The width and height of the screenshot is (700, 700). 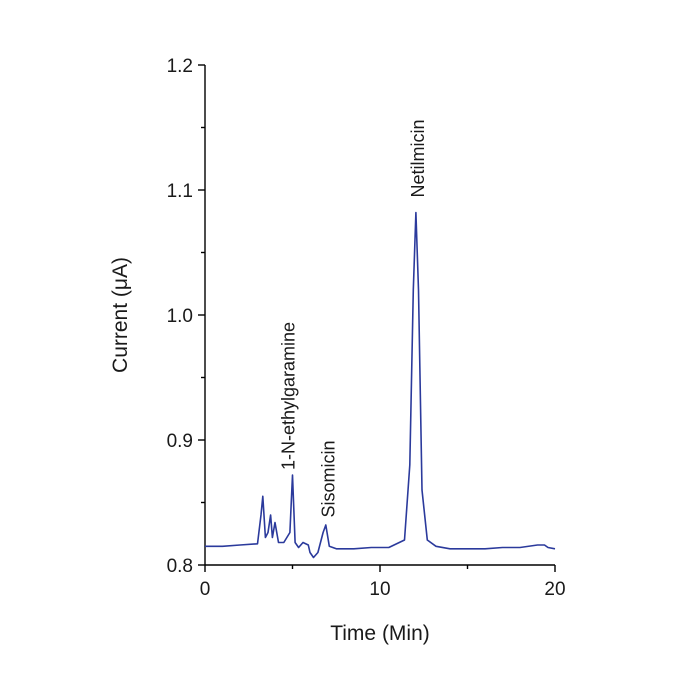 What do you see at coordinates (379, 589) in the screenshot?
I see `x-tick-label: 10` at bounding box center [379, 589].